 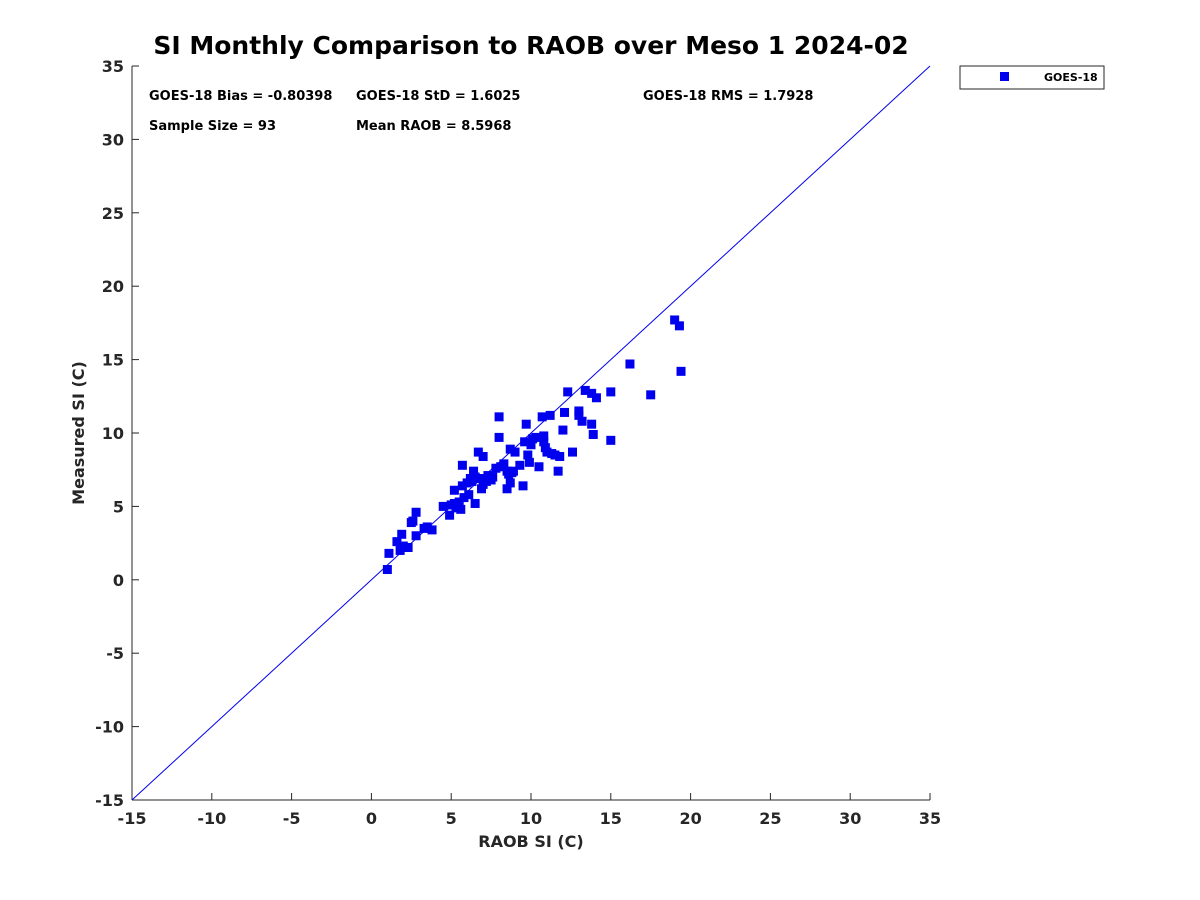 I want to click on data-points, so click(x=534, y=445).